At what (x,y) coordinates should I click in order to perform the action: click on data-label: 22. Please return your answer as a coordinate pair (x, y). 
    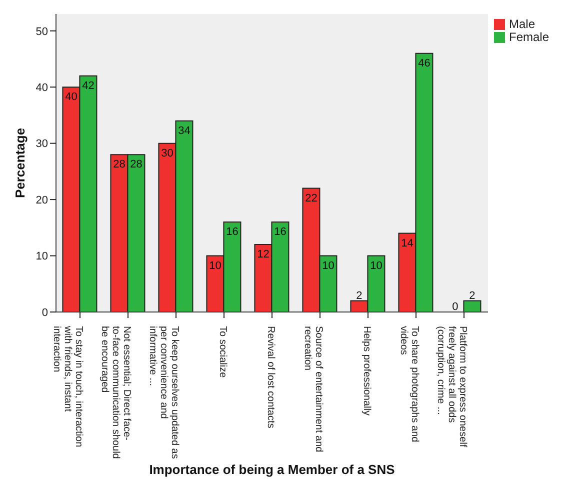
    Looking at the image, I should click on (311, 198).